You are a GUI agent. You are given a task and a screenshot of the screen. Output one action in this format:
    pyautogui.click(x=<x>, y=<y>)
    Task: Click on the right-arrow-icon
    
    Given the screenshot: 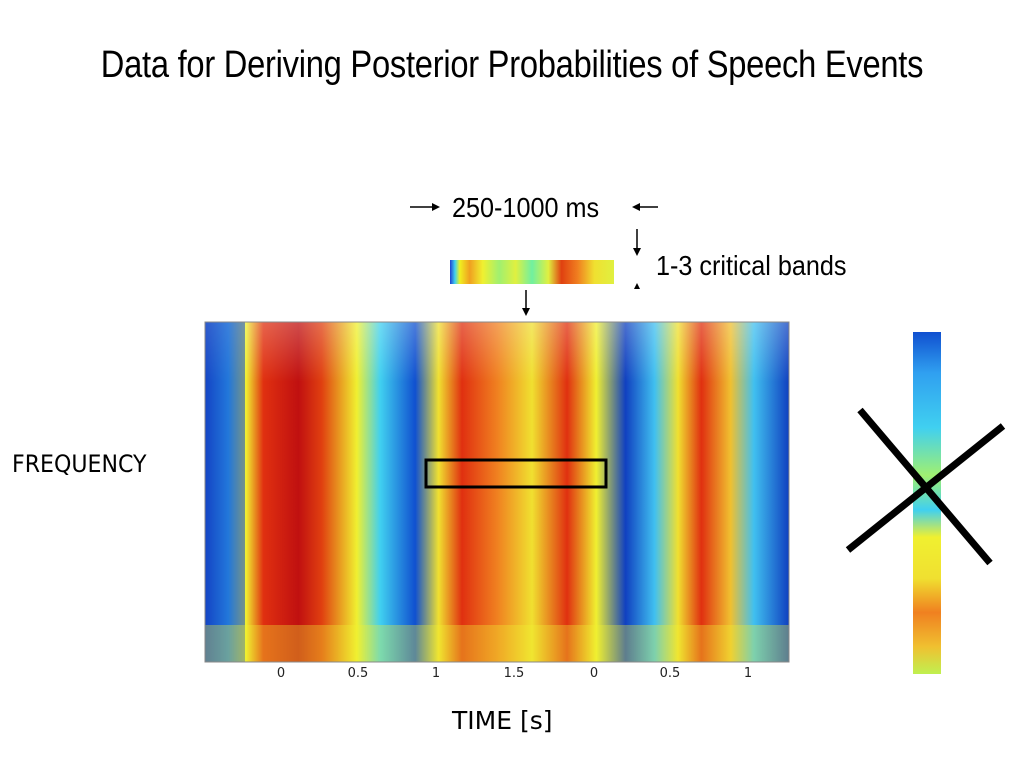 What is the action you would take?
    pyautogui.click(x=425, y=207)
    